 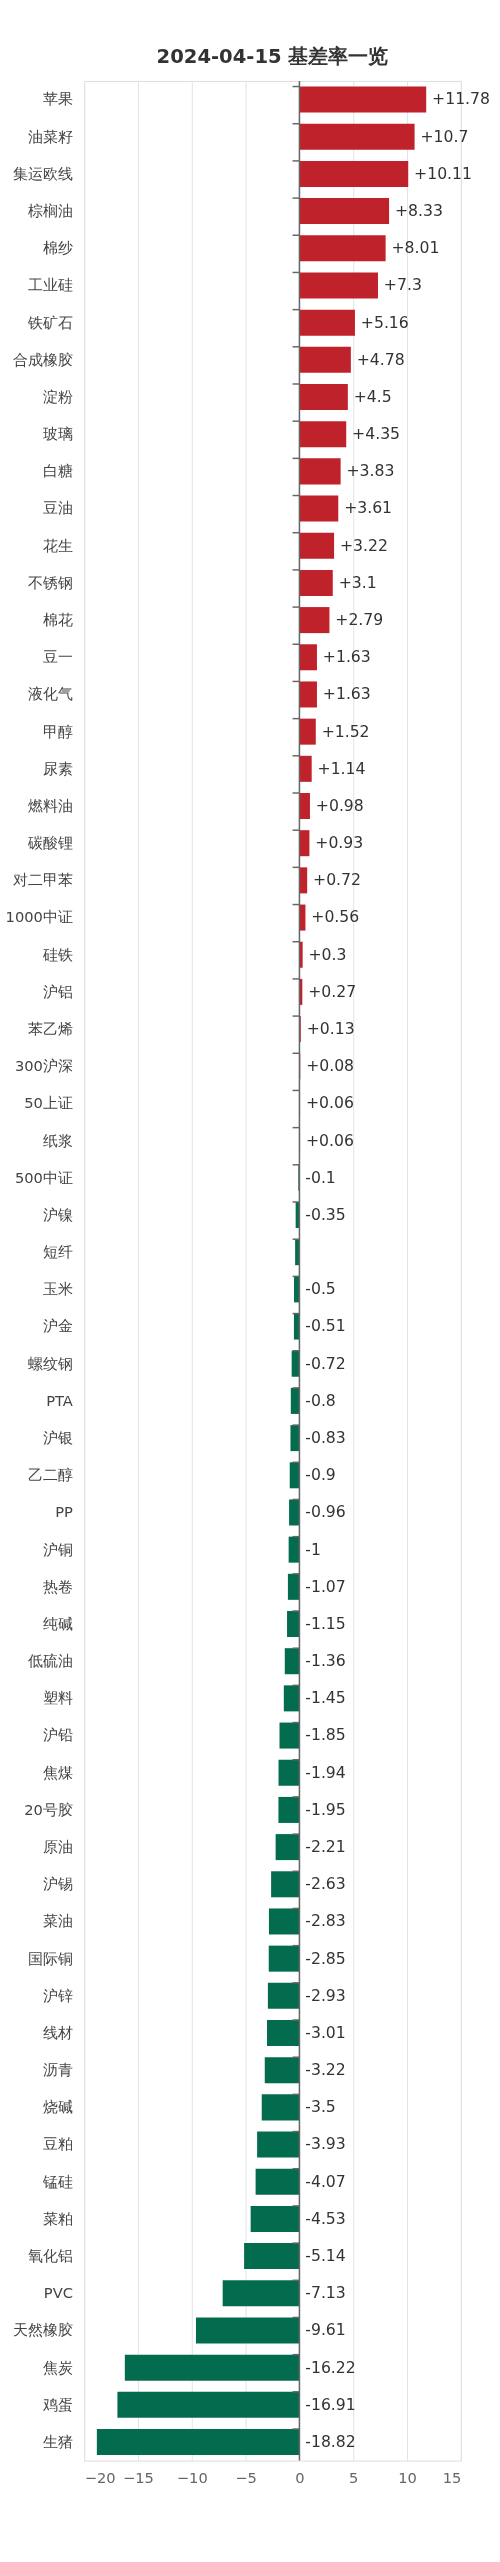 I want to click on data-label: -2.93, so click(x=325, y=1995).